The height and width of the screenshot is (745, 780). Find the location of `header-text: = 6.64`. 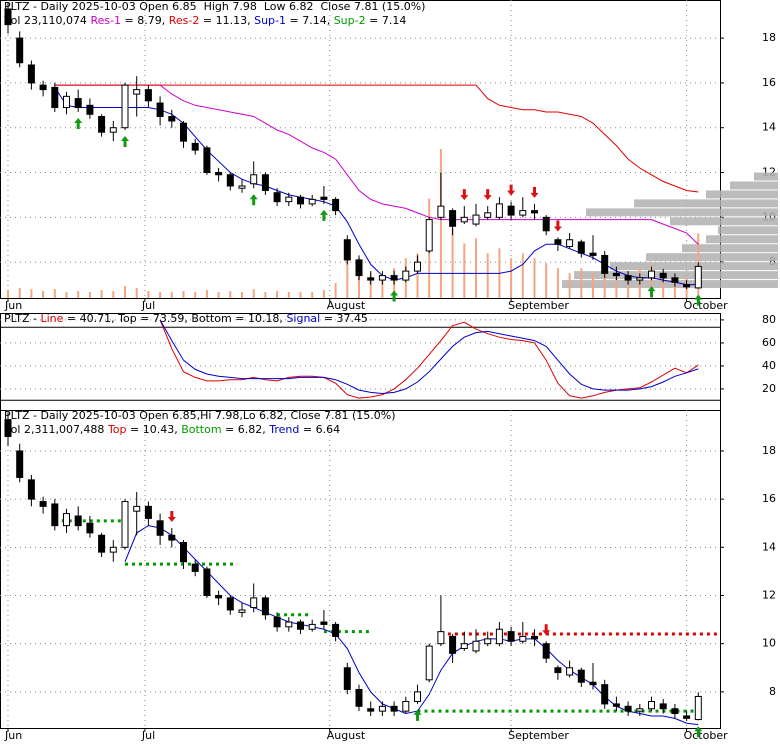

header-text: = 6.64 is located at coordinates (319, 429).